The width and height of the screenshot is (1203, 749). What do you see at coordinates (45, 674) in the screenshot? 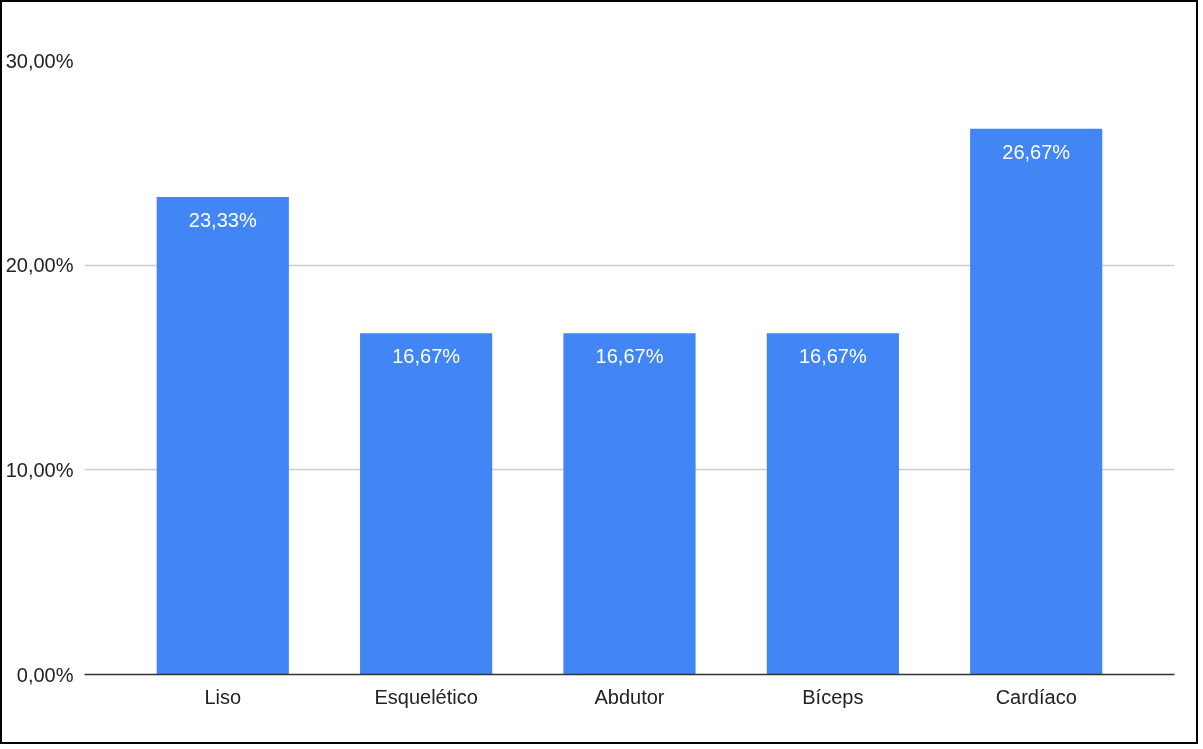
I see `y-tick-label: 0,00%` at bounding box center [45, 674].